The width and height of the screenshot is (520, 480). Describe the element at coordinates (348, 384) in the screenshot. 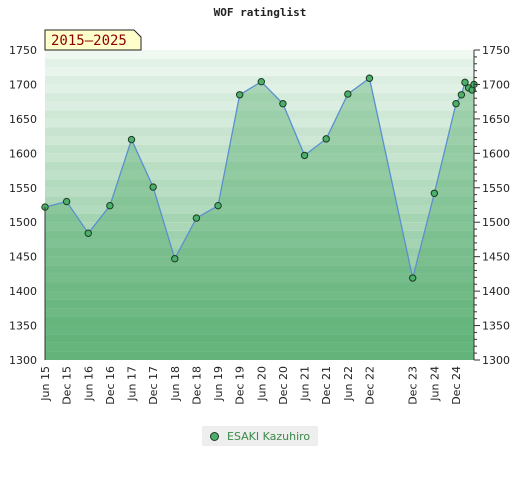

I see `x-tick-label: Jun 22` at that location.